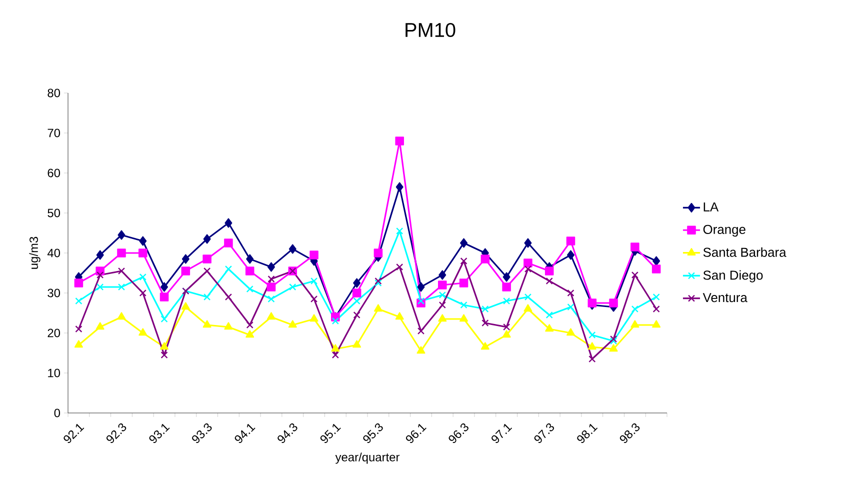 Image resolution: width=860 pixels, height=503 pixels. I want to click on x-tick-label: 97.3, so click(544, 433).